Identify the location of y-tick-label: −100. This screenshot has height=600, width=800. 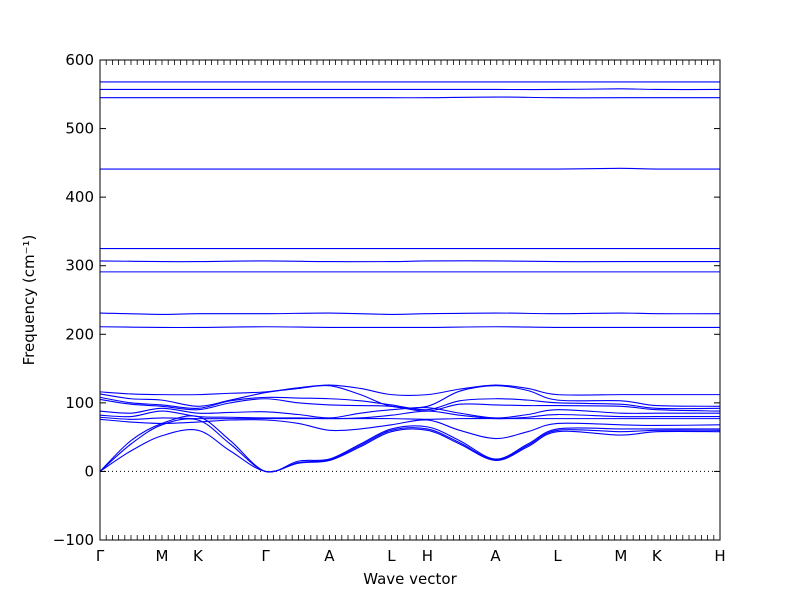
(73, 540).